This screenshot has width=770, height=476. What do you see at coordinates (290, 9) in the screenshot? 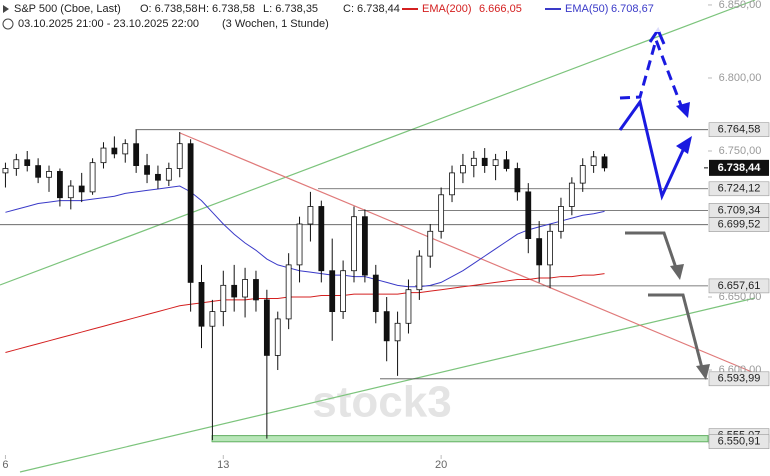
I see `ohlc: L: 6.738,35` at bounding box center [290, 9].